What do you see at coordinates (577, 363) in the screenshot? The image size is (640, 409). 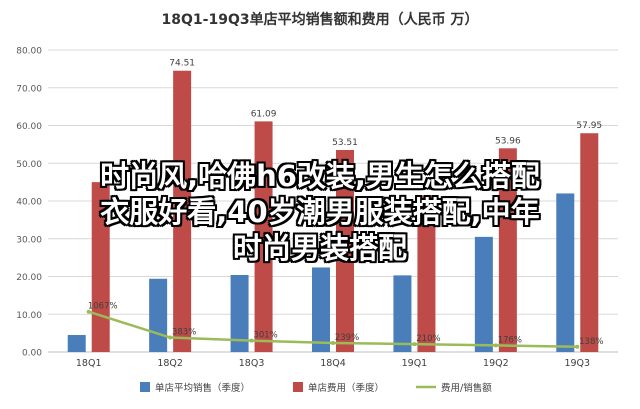 I see `x-tick-label: 19Q3` at bounding box center [577, 363].